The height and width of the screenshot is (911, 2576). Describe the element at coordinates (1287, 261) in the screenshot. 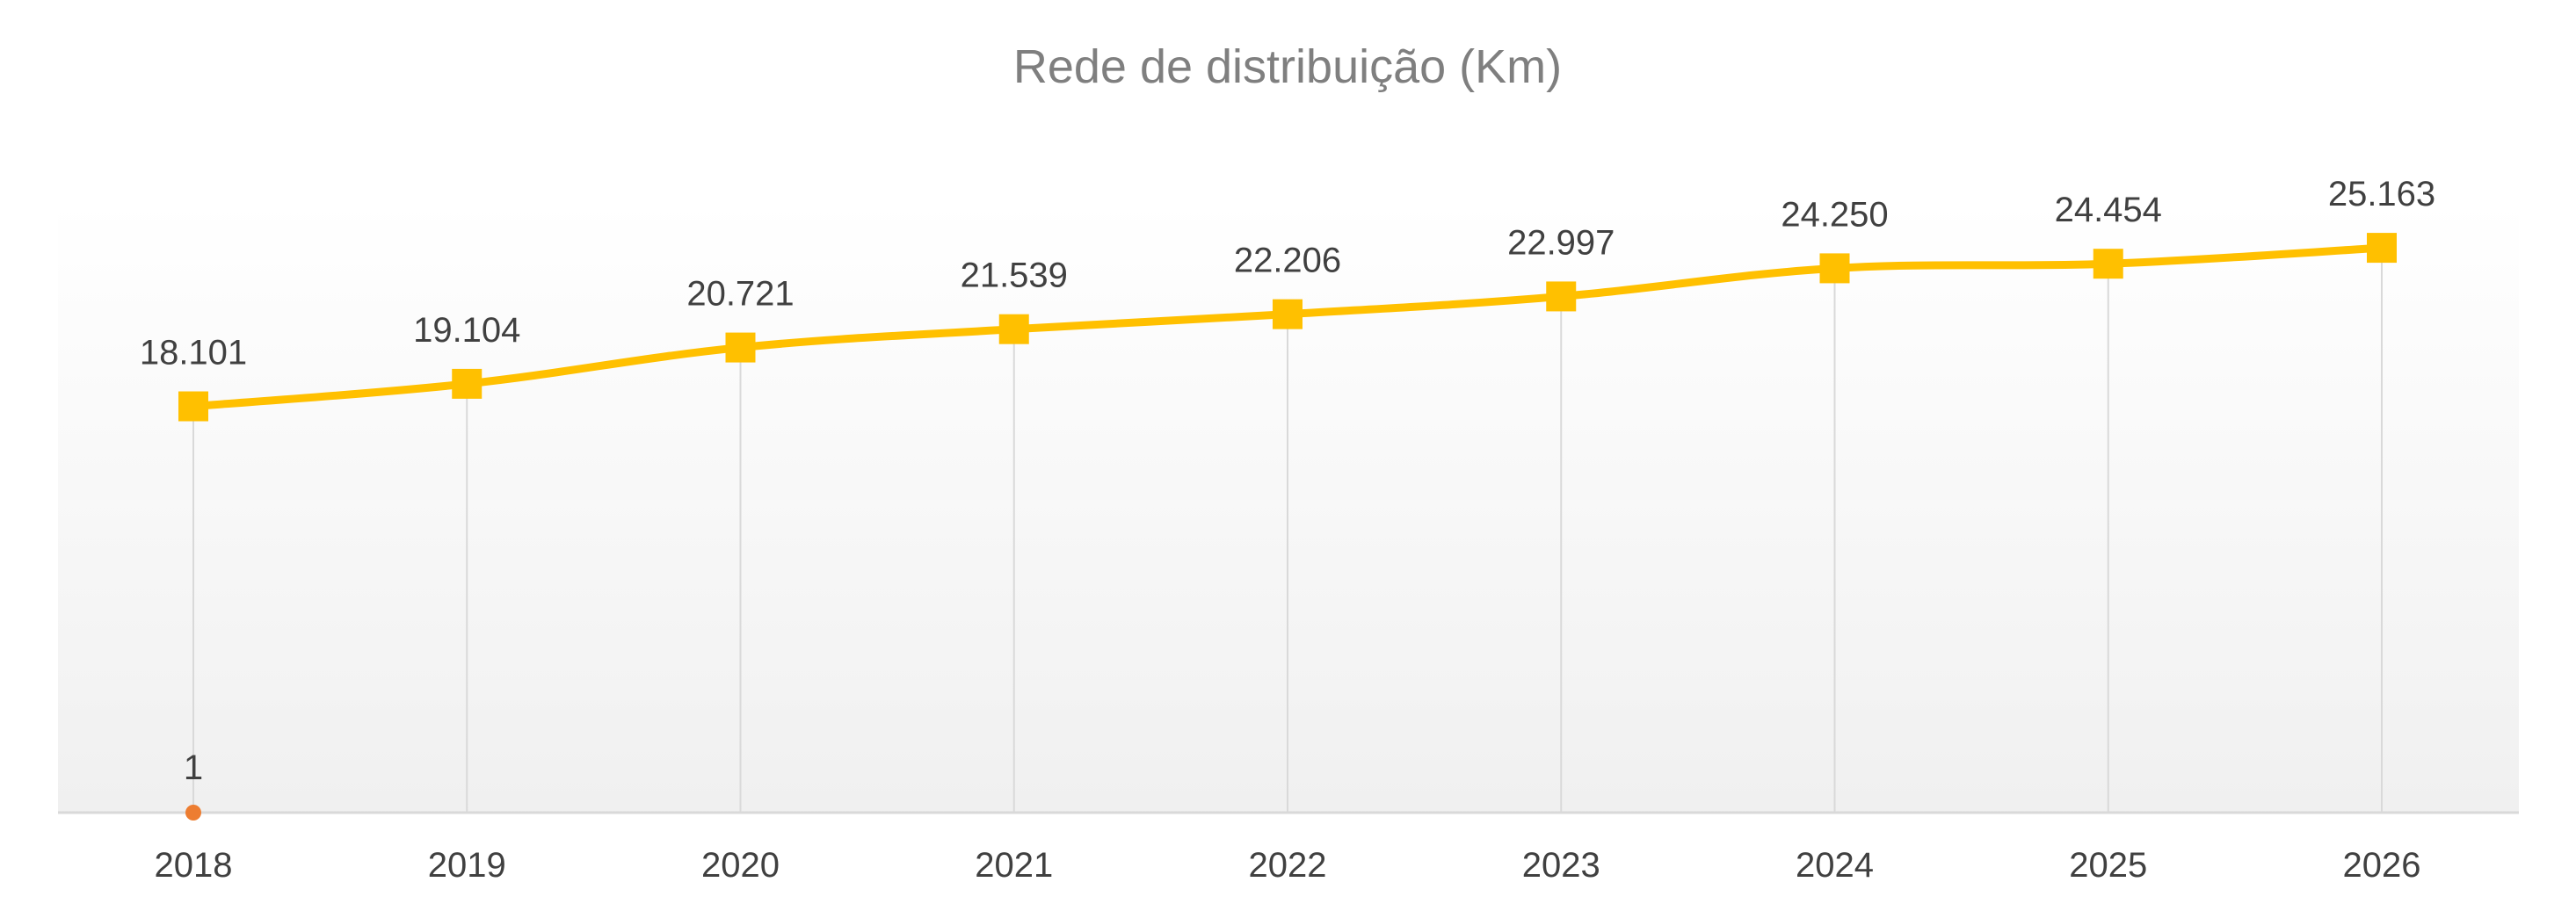

I see `data-label: 22.206` at that location.